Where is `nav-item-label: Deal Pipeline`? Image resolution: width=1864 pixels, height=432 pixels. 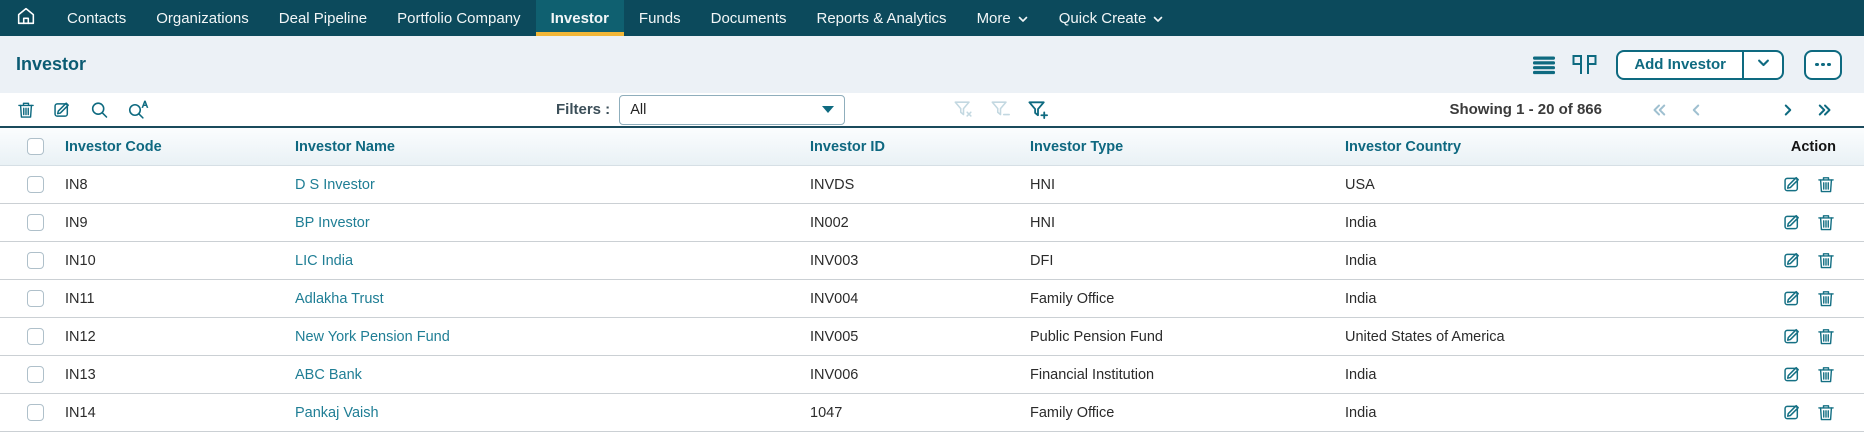
nav-item-label: Deal Pipeline is located at coordinates (323, 18).